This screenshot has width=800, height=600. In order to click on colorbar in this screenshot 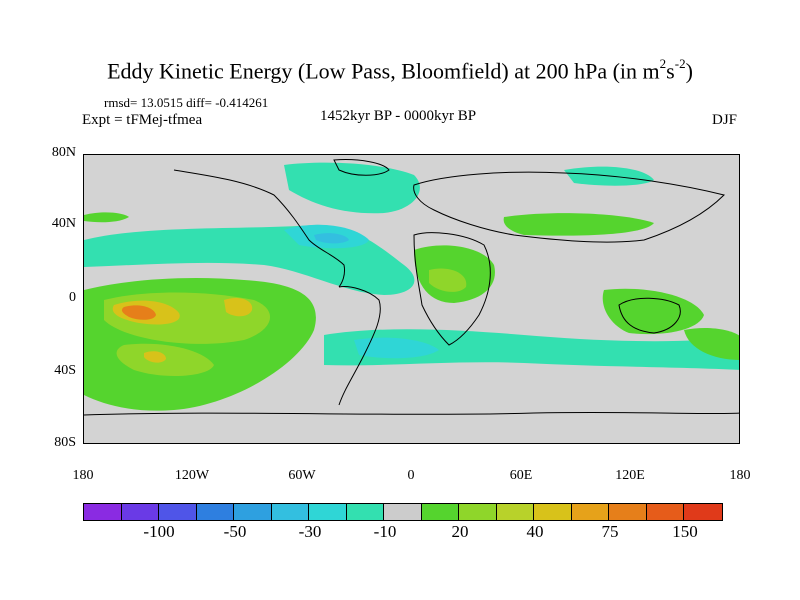, I will do `click(403, 512)`.